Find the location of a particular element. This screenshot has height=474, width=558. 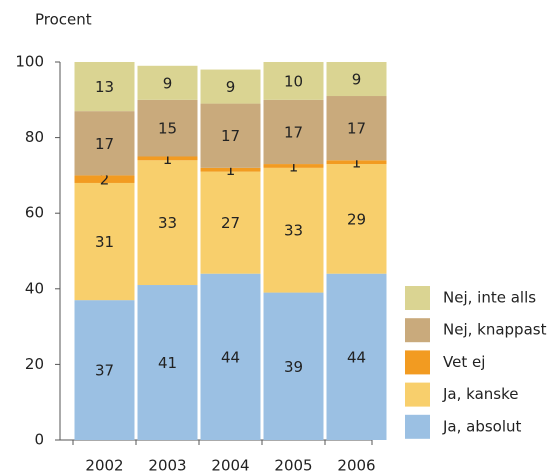

legend-label: Ja, kanske is located at coordinates (480, 394).